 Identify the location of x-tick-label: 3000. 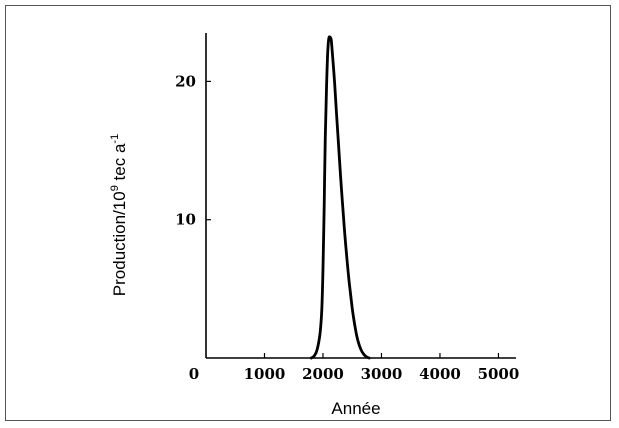
(382, 374).